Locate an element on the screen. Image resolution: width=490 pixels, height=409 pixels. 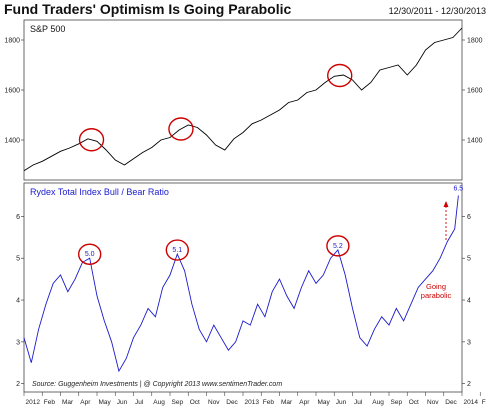
sp500-highlights is located at coordinates (215, 107).